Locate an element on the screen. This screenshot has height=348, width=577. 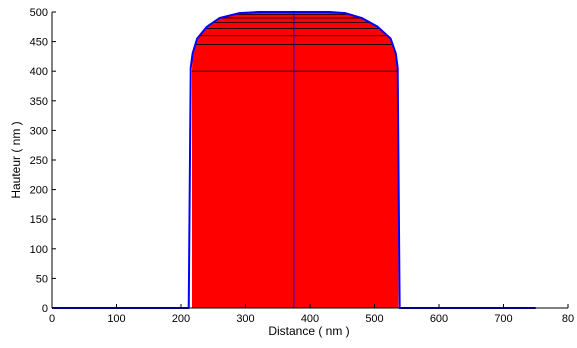
y-tick-label: 0 is located at coordinates (45, 309).